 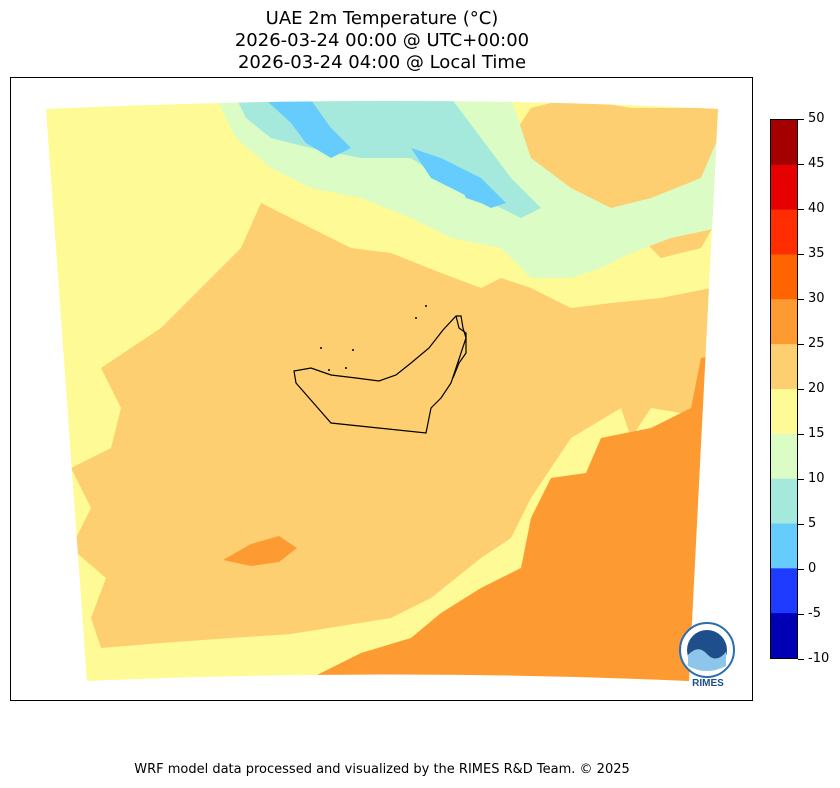 What do you see at coordinates (373, 338) in the screenshot?
I see `islands` at bounding box center [373, 338].